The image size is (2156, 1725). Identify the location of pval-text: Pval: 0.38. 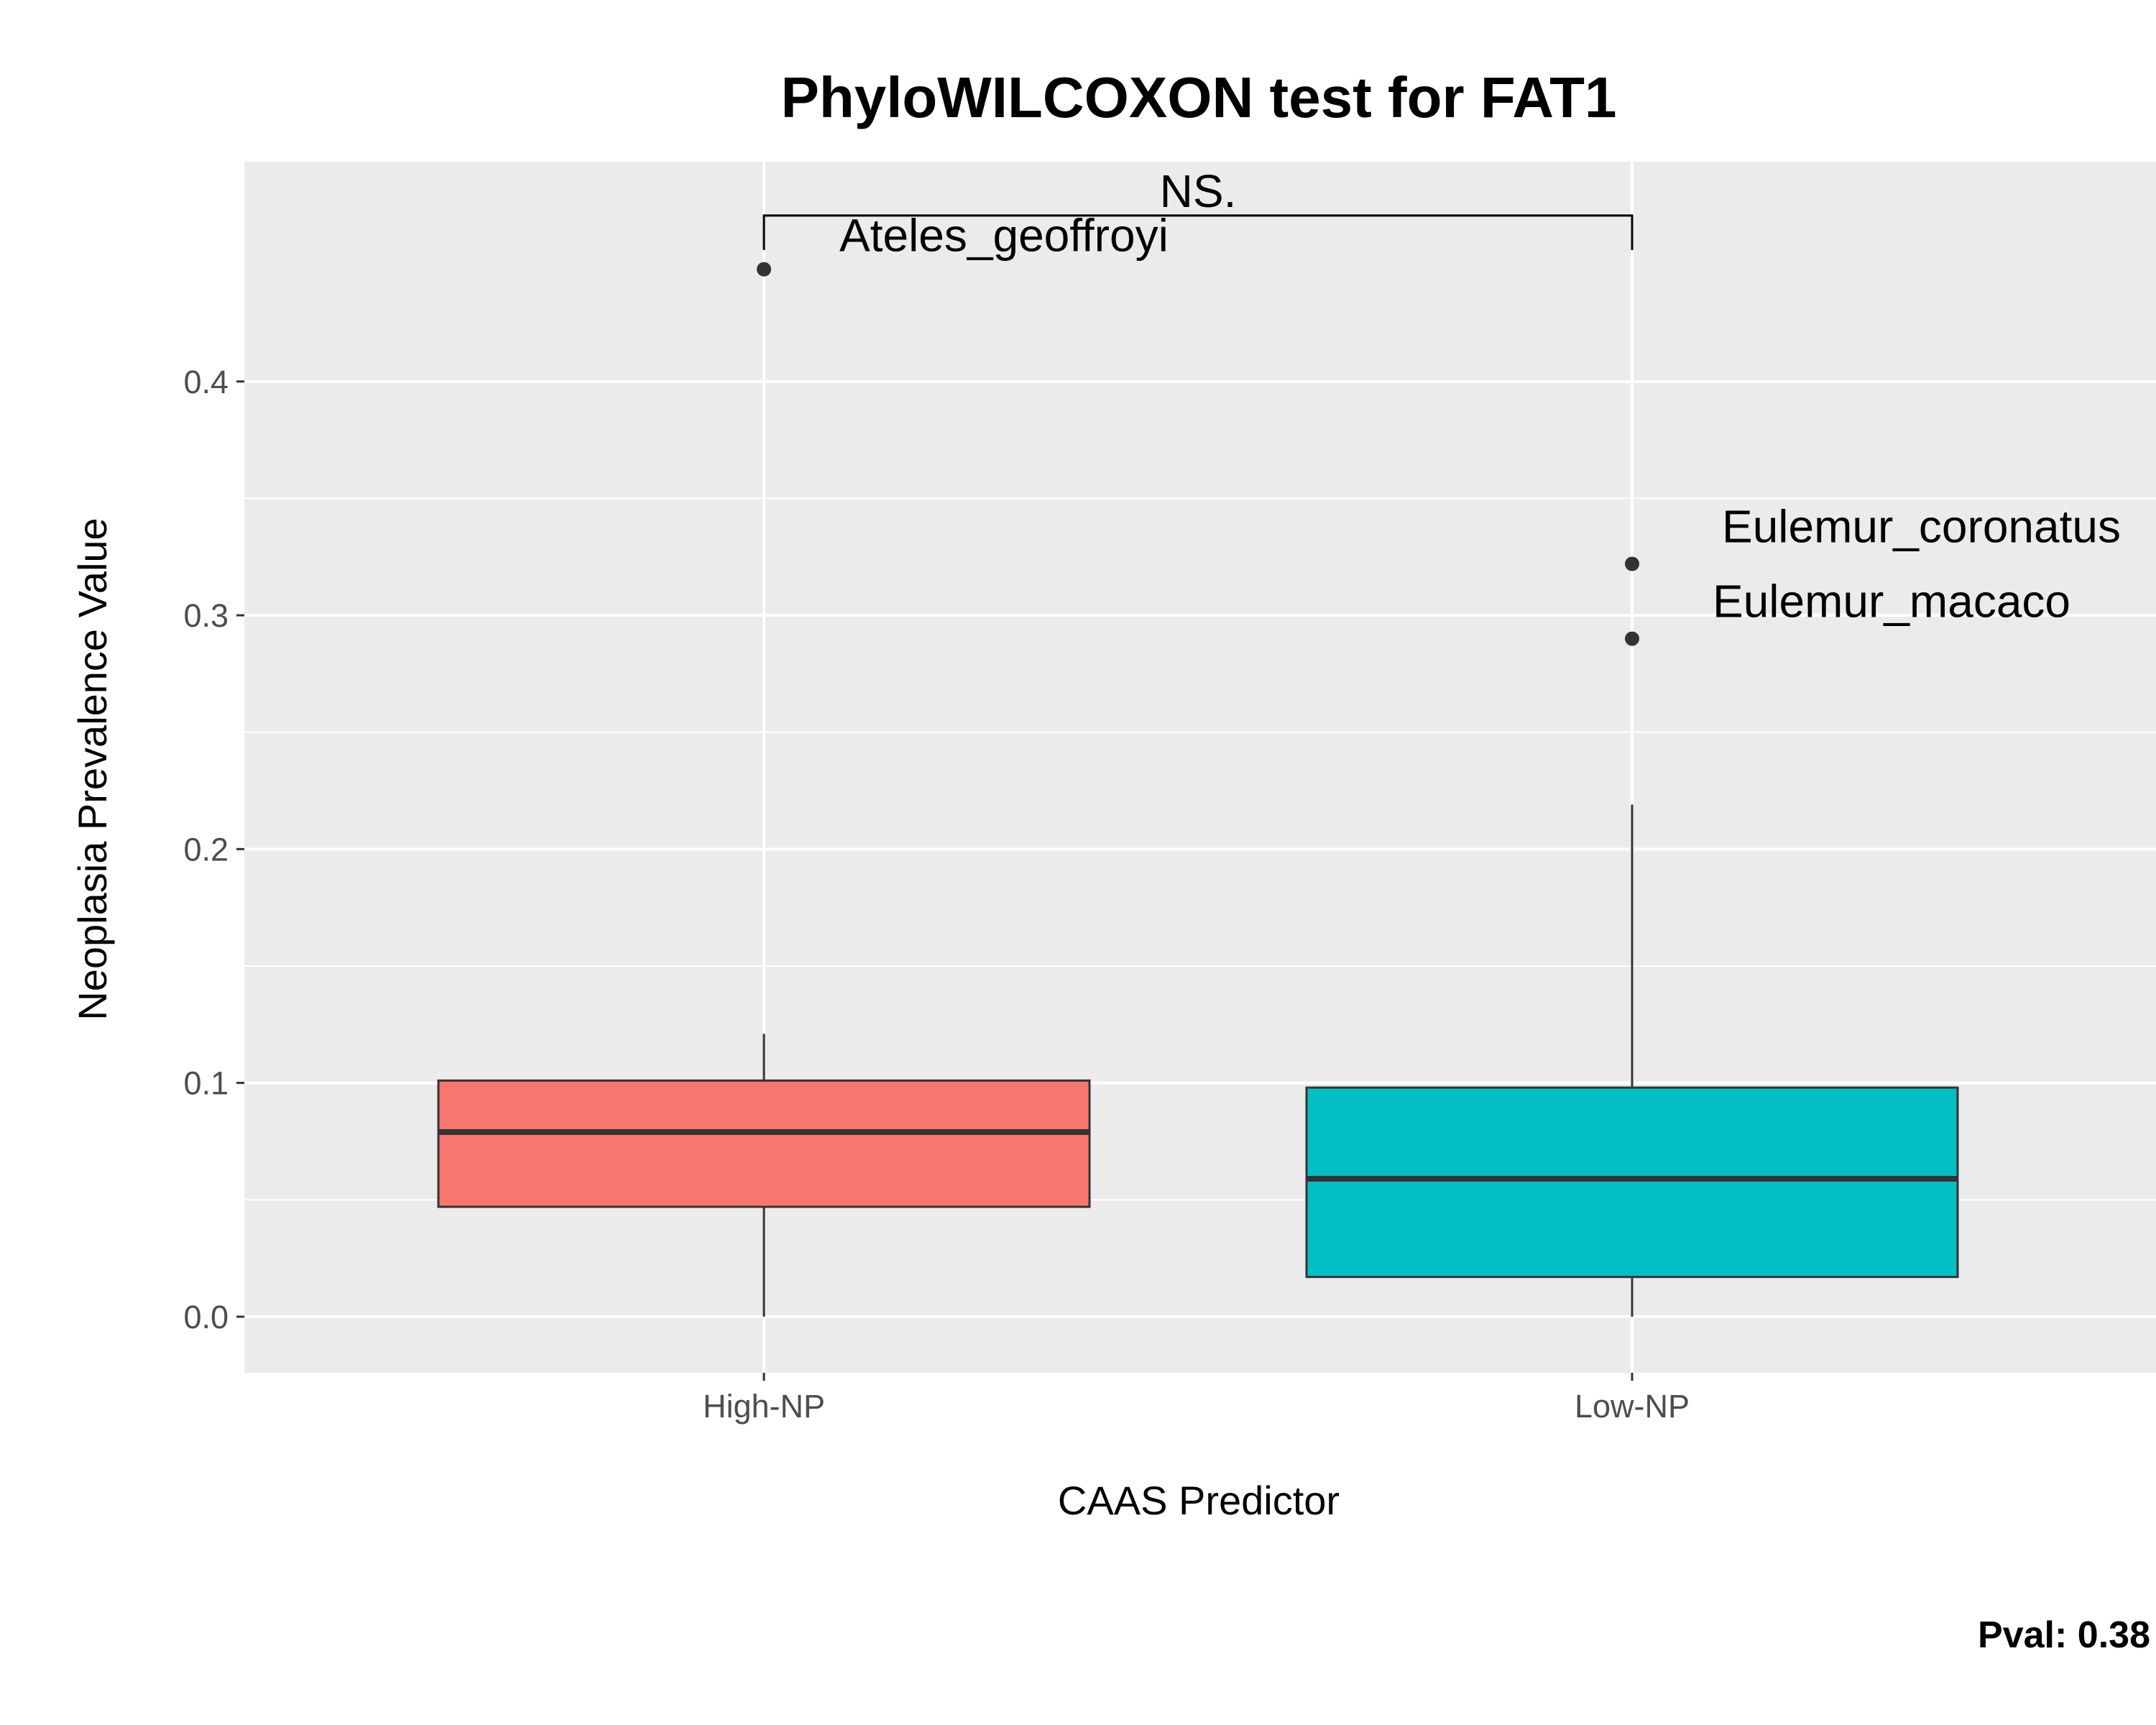
(2064, 1635).